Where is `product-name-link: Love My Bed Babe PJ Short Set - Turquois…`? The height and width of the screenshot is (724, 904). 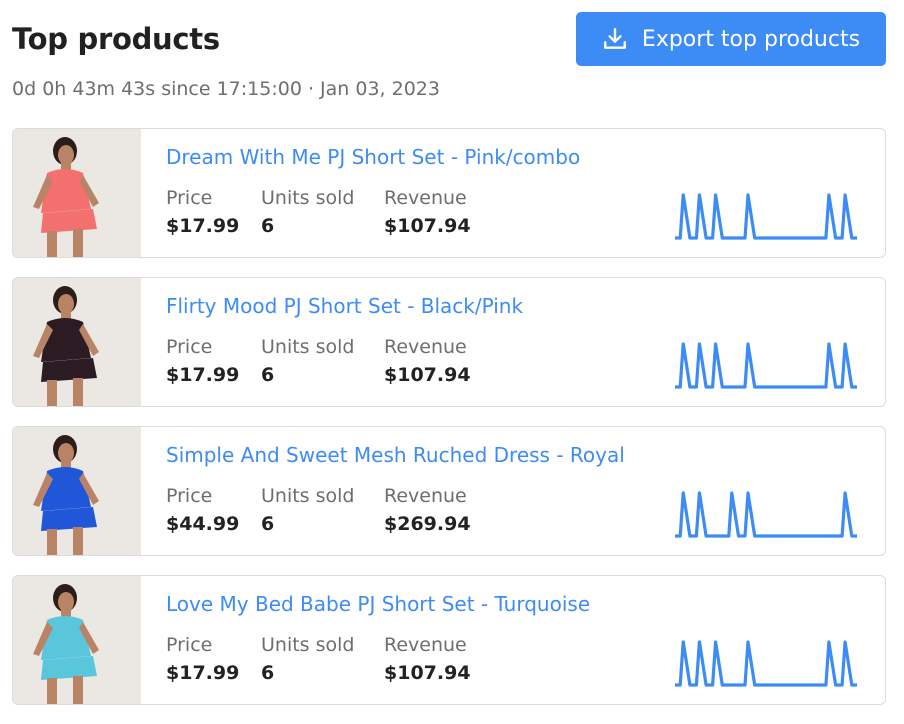
product-name-link: Love My Bed Babe PJ Short Set - Turquois… is located at coordinates (378, 604).